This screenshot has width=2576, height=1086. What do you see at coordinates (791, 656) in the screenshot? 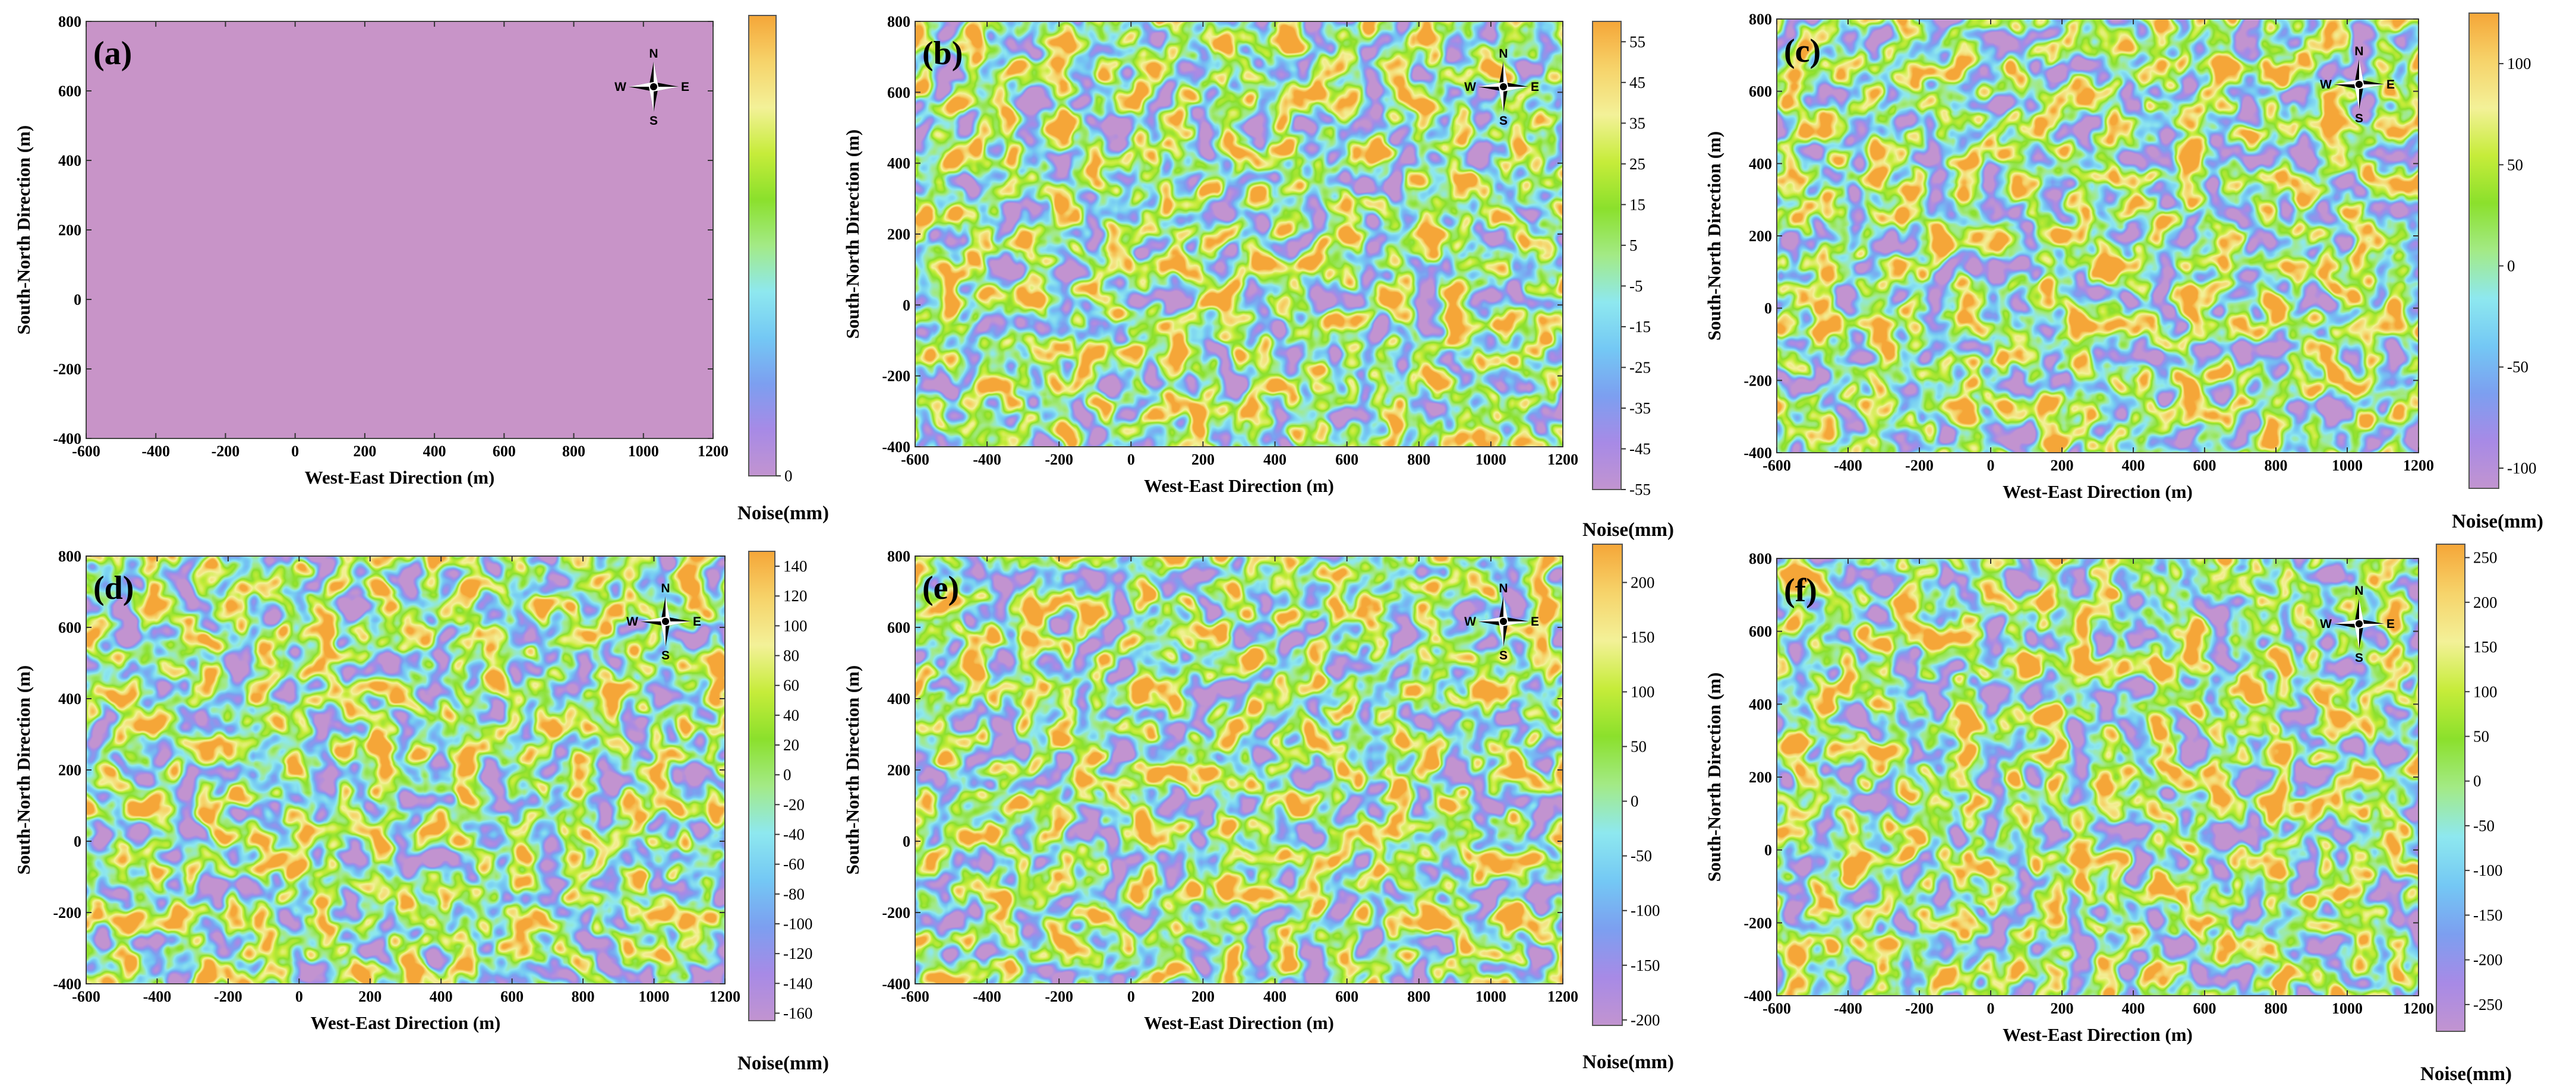
I see `colorbar-tick-label: 80` at bounding box center [791, 656].